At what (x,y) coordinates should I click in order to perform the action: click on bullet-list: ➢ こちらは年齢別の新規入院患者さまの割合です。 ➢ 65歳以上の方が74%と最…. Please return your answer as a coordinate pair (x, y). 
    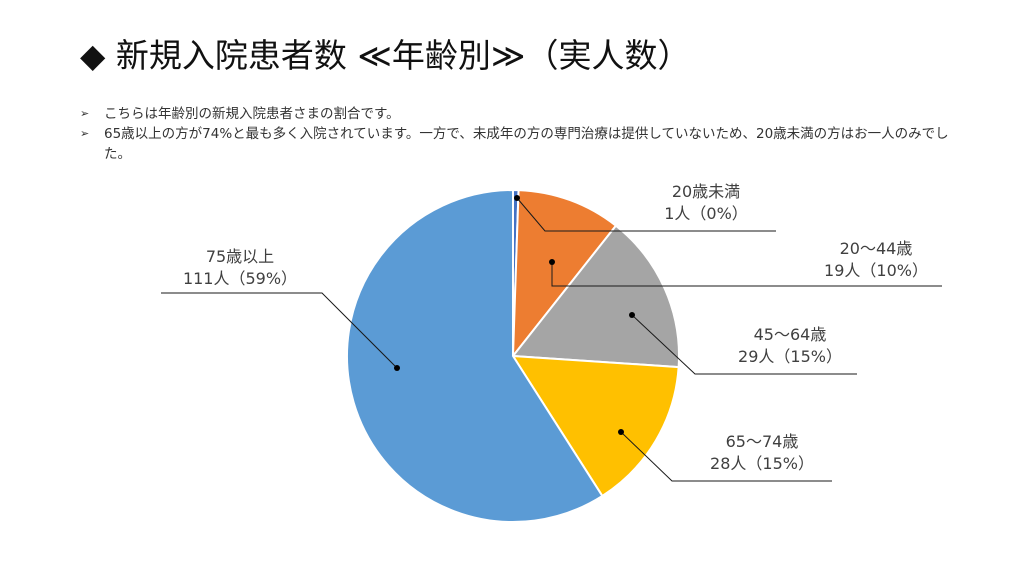
    Looking at the image, I should click on (515, 134).